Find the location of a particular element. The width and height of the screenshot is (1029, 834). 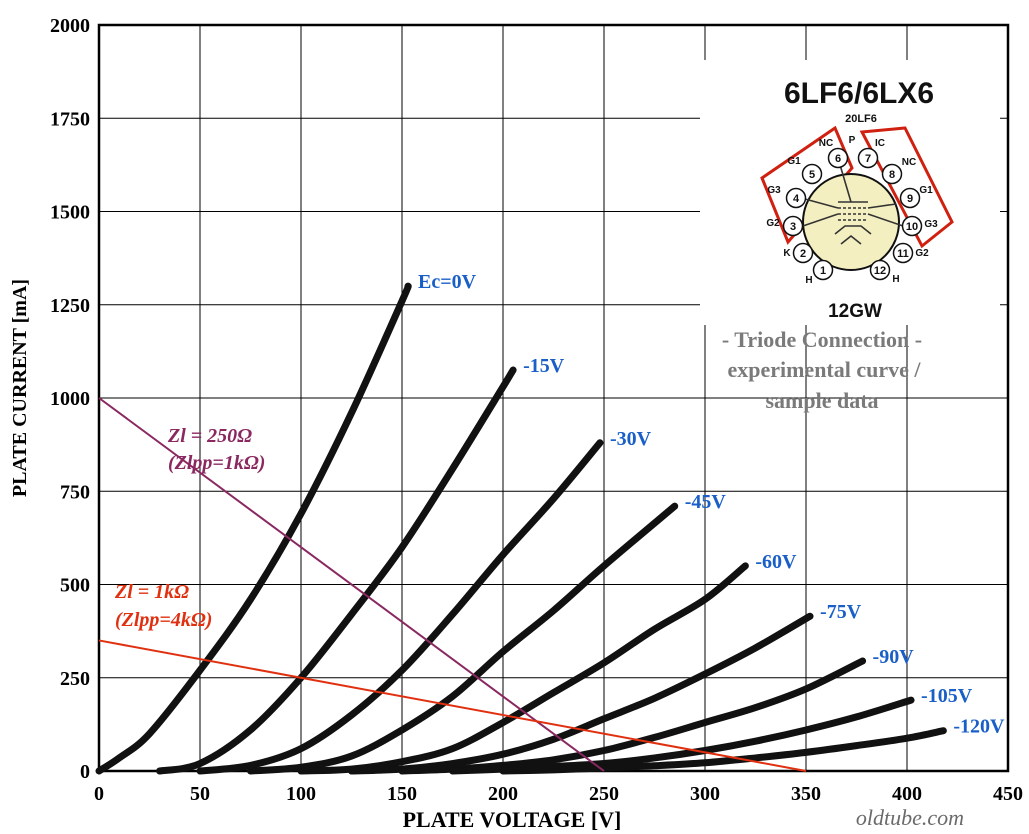

curve-label: -60V is located at coordinates (776, 562).